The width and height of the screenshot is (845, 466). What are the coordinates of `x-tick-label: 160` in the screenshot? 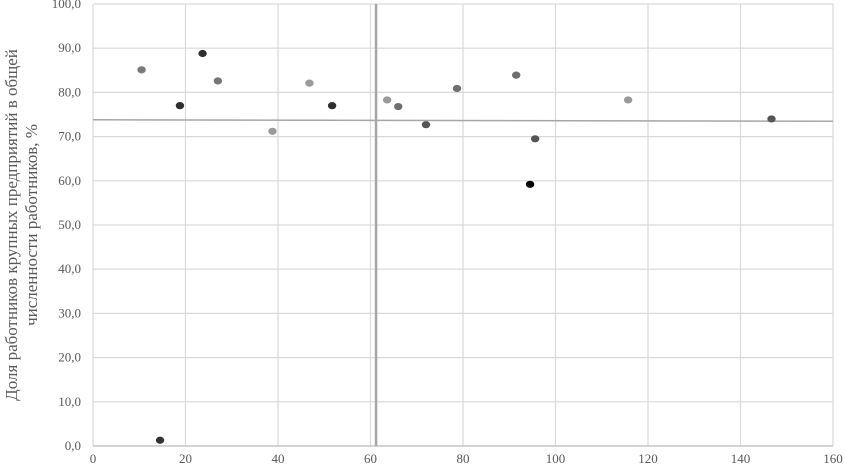 It's located at (833, 458).